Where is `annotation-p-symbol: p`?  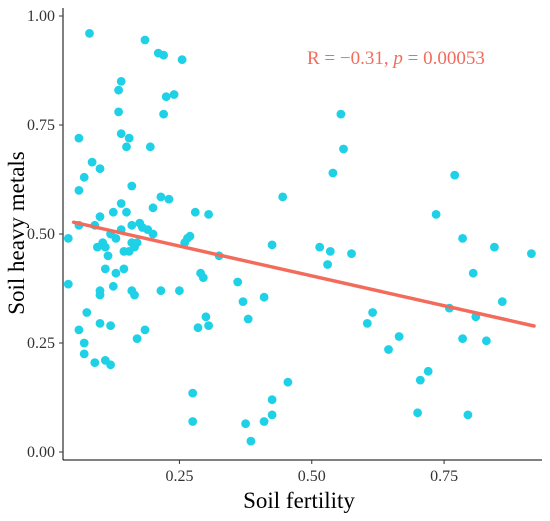
annotation-p-symbol: p is located at coordinates (397, 58).